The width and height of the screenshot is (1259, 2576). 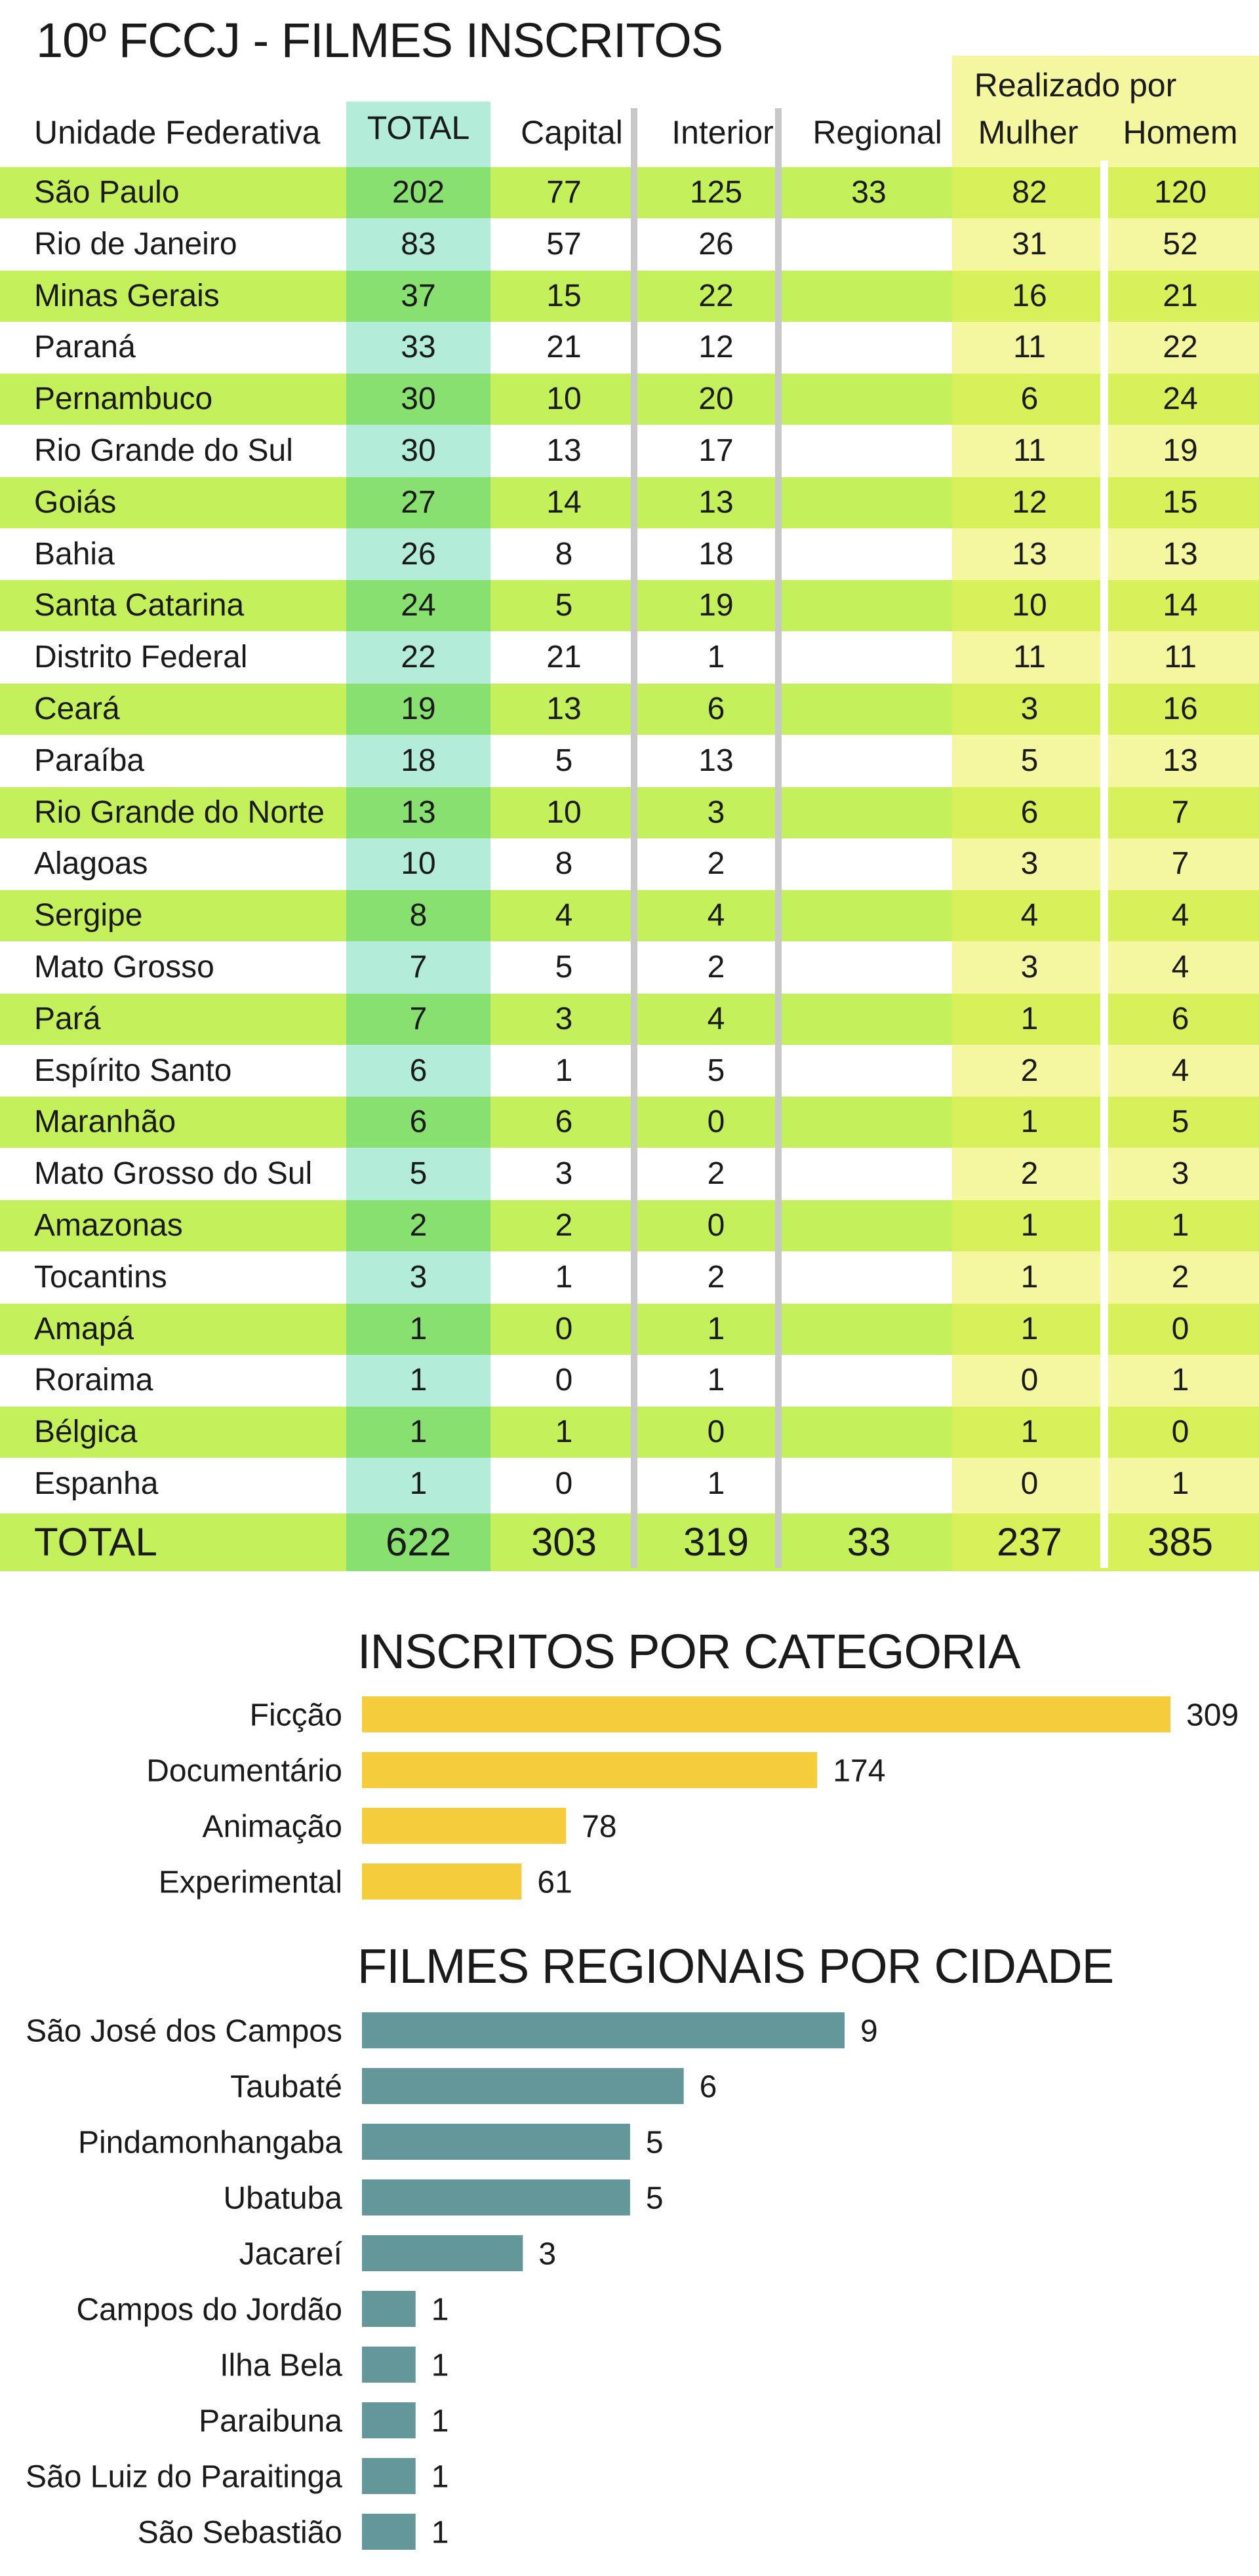 What do you see at coordinates (1029, 1070) in the screenshot?
I see `cell-mulher: 2` at bounding box center [1029, 1070].